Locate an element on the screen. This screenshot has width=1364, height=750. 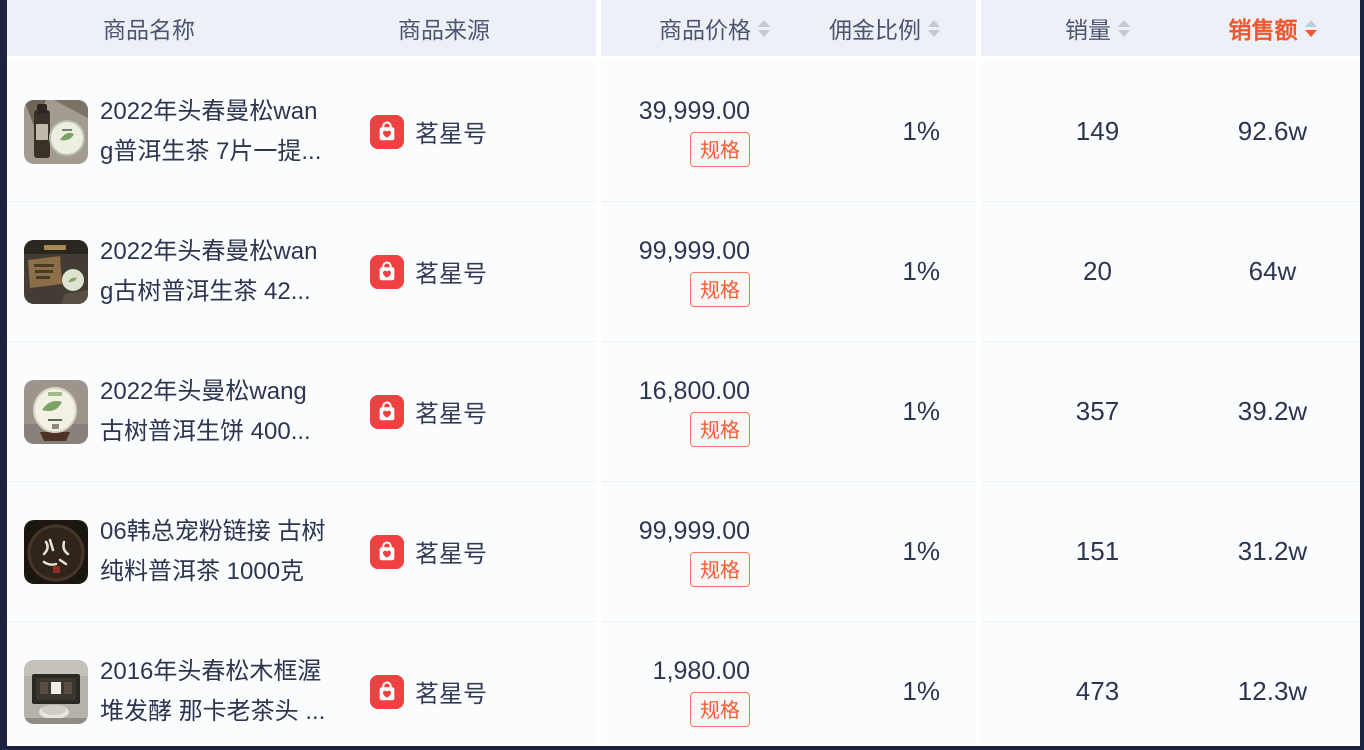
product-price: 16,800.00 is located at coordinates (694, 390).